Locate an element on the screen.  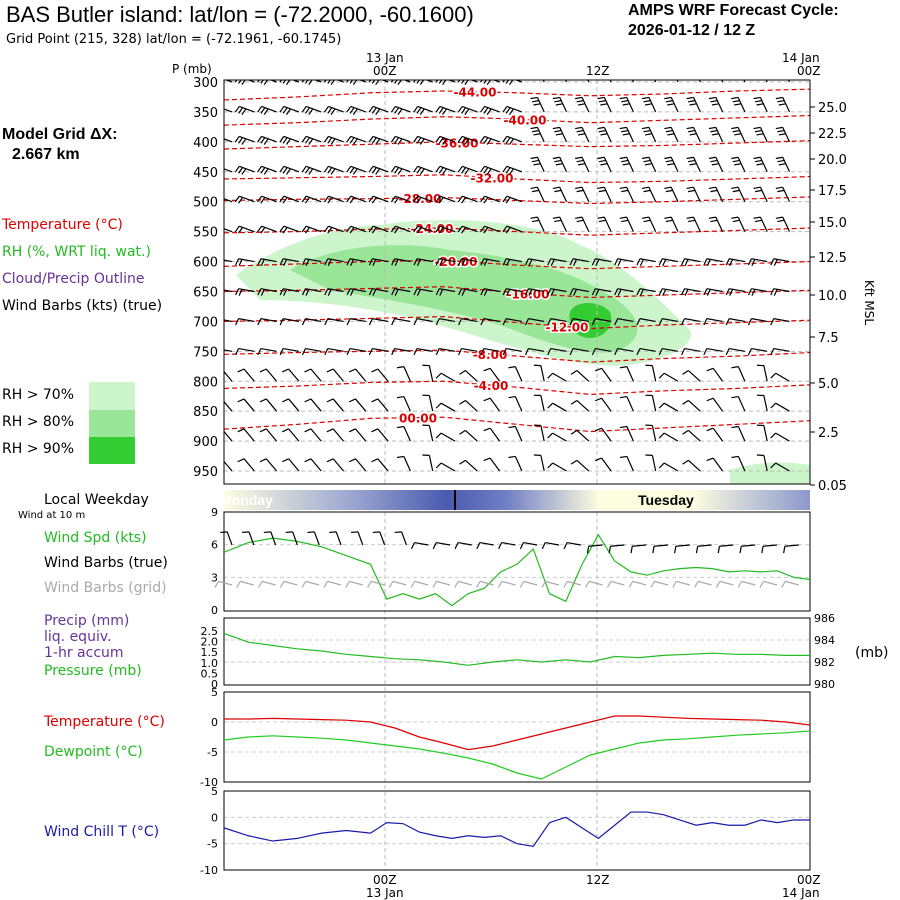
temperature-contour is located at coordinates (517, 231).